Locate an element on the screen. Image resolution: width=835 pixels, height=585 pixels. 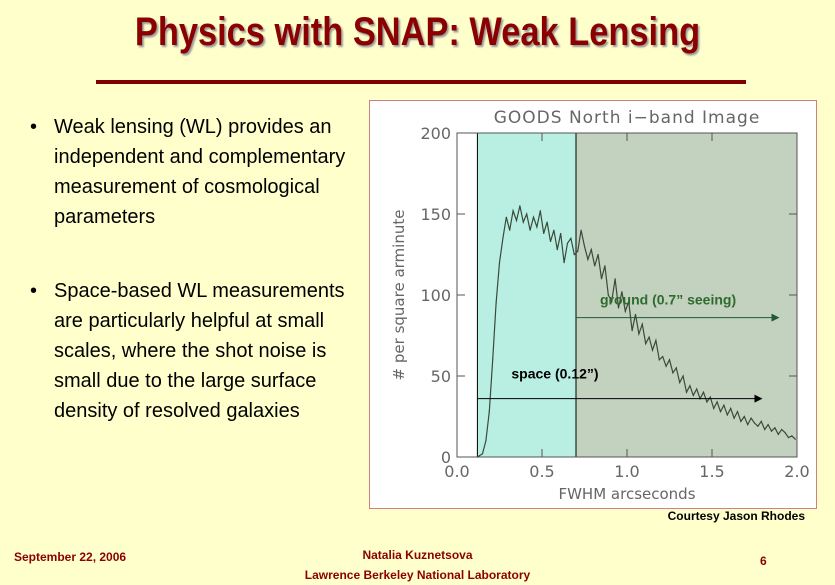
footer-page-number: 6 is located at coordinates (763, 561).